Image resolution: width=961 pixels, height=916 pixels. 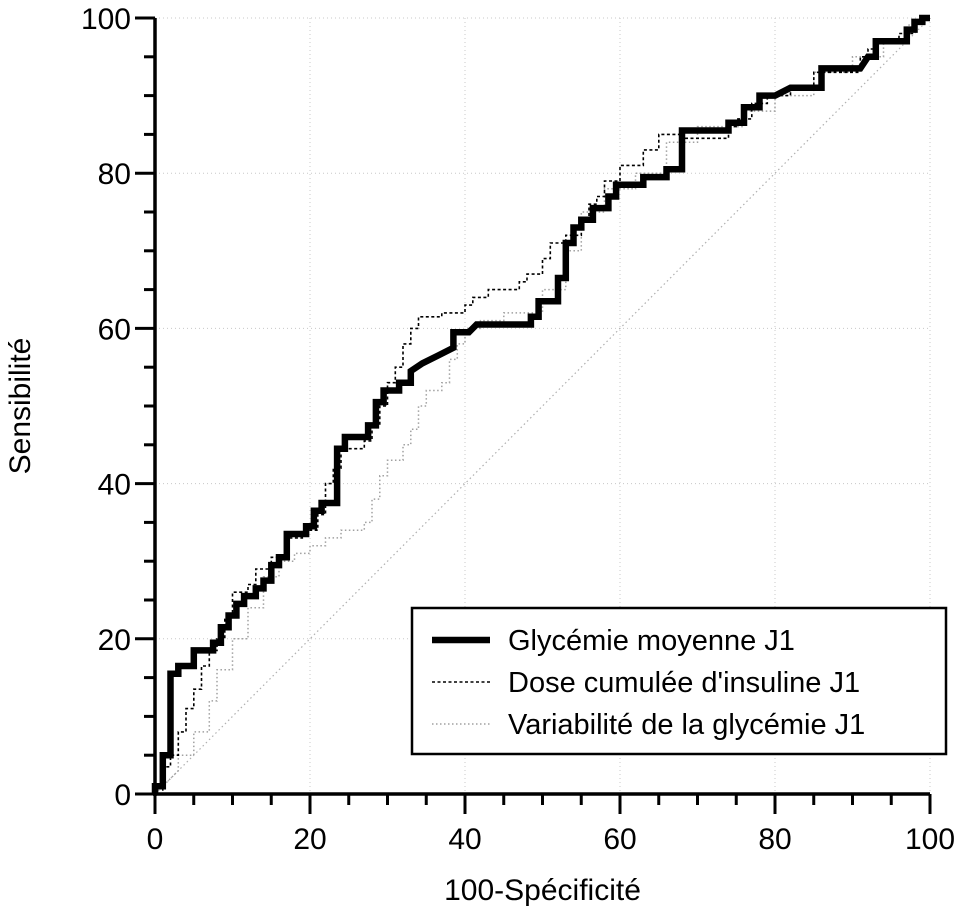 I want to click on y-tick-label: 0, so click(x=122, y=795).